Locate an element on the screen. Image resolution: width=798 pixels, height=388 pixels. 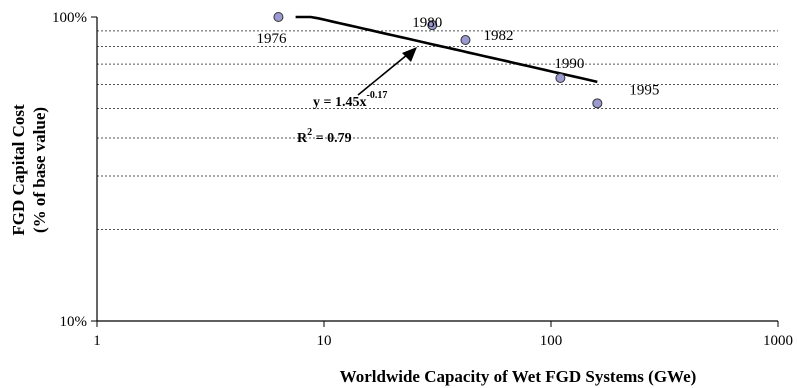
svg-text: (% of base value) is located at coordinates (39, 170).